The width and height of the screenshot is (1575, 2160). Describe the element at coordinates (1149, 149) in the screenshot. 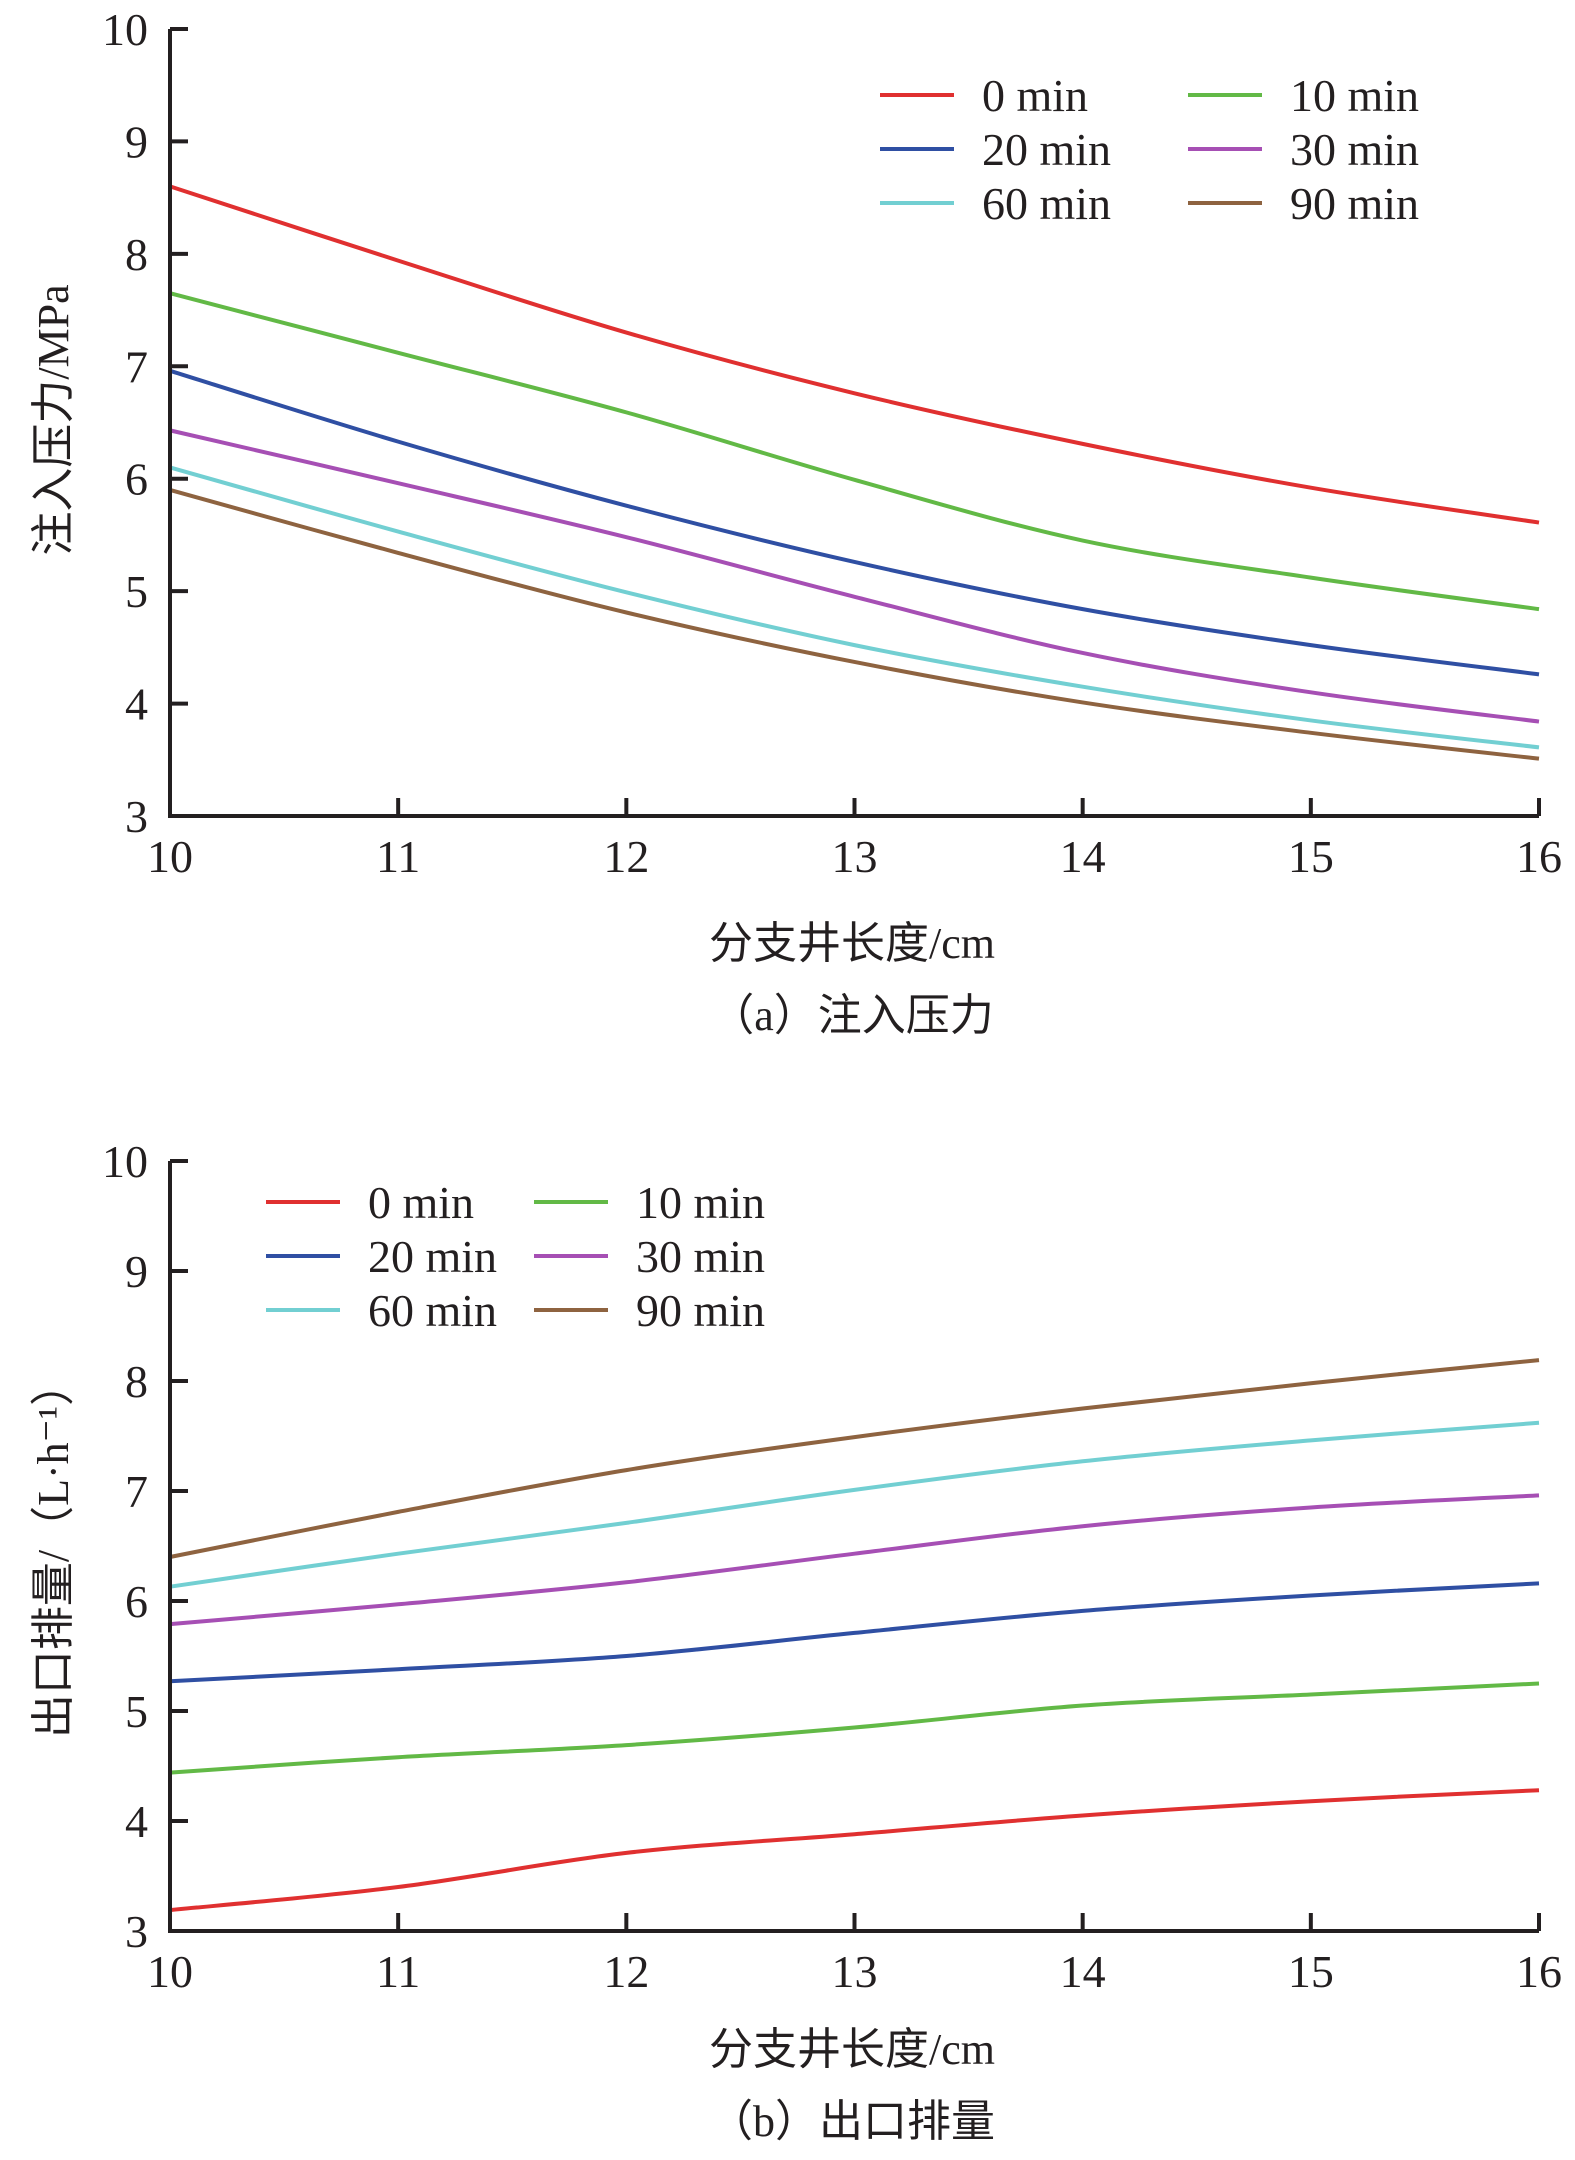

I see `legend-a: 0 min 10 min 20 min 30 min 60 min 90 min` at that location.